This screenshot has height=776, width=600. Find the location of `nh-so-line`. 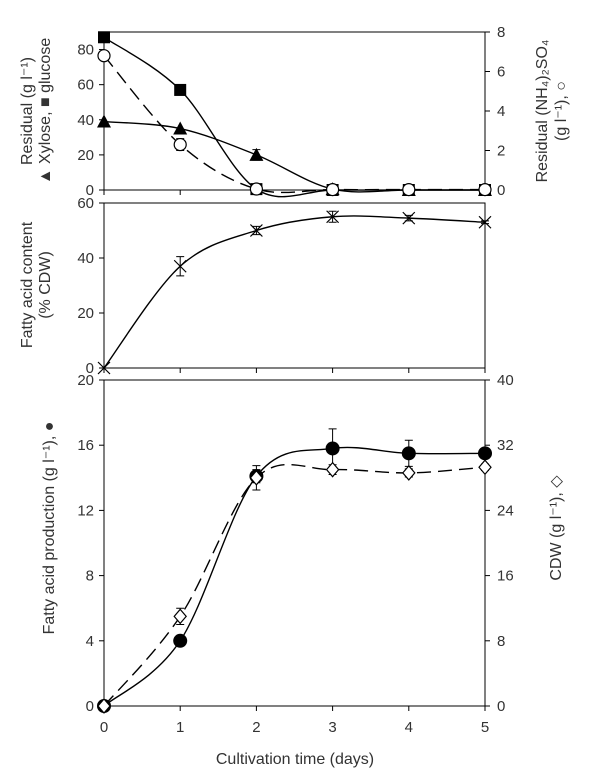

nh-so-line is located at coordinates (294, 124).